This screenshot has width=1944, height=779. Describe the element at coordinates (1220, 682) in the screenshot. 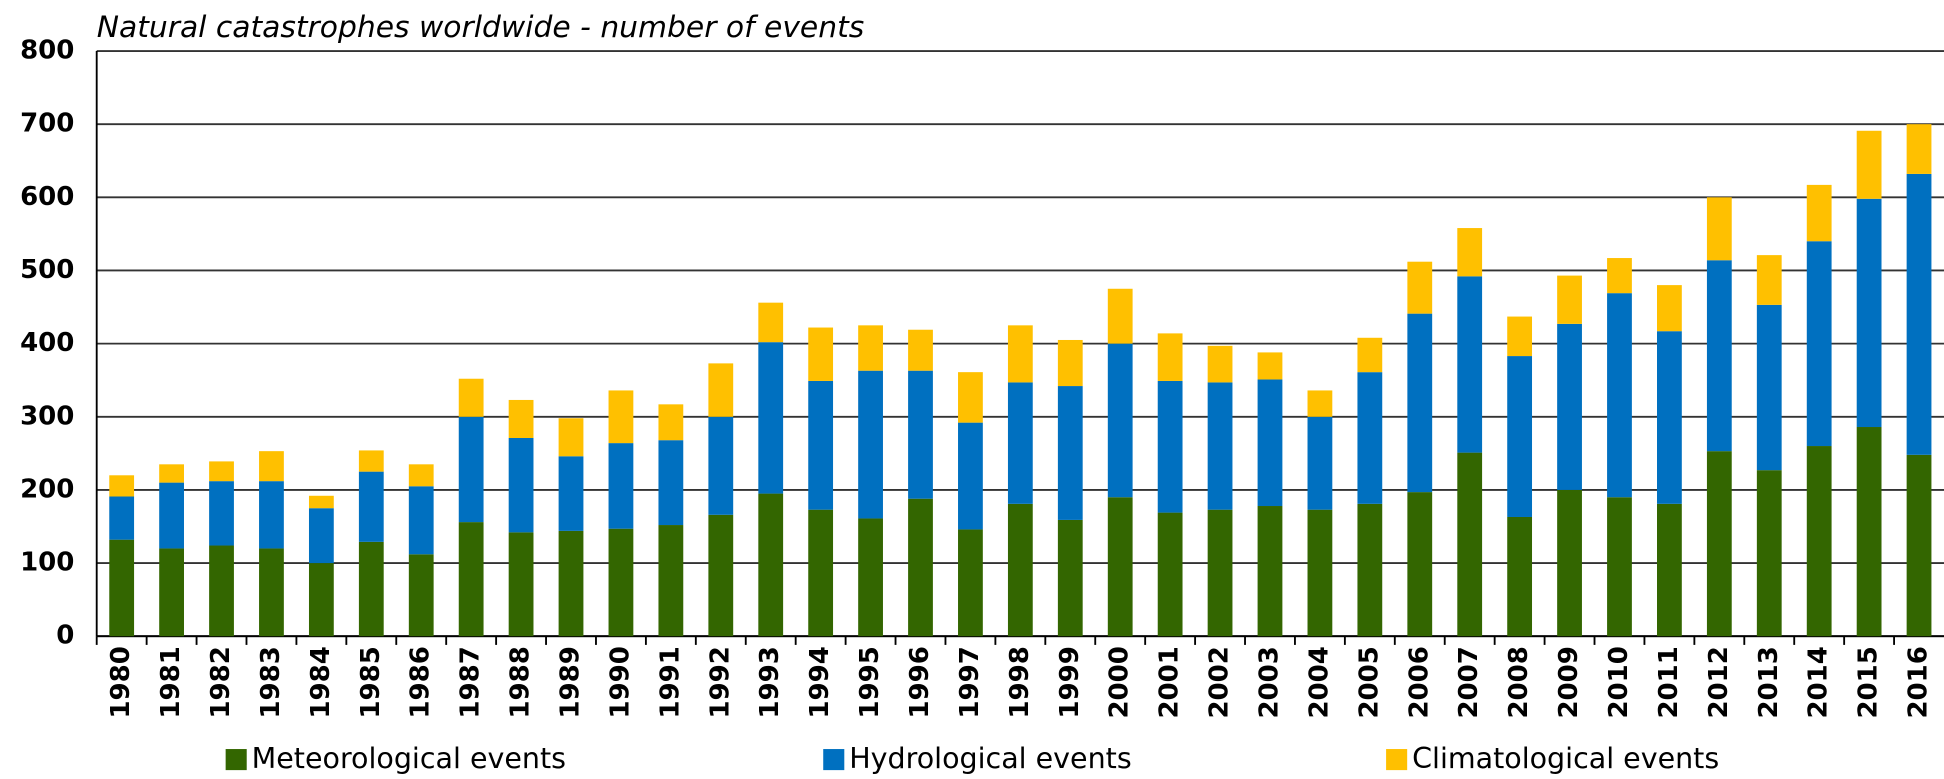

I see `x-tick-label: 2002` at that location.